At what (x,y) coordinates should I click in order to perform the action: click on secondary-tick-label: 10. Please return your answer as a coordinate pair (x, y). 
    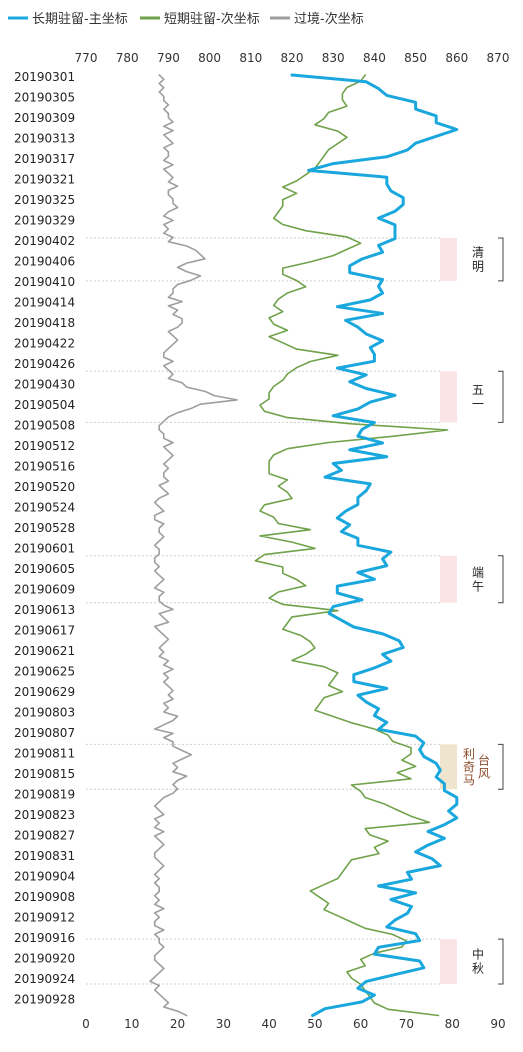
    Looking at the image, I should click on (131, 1024).